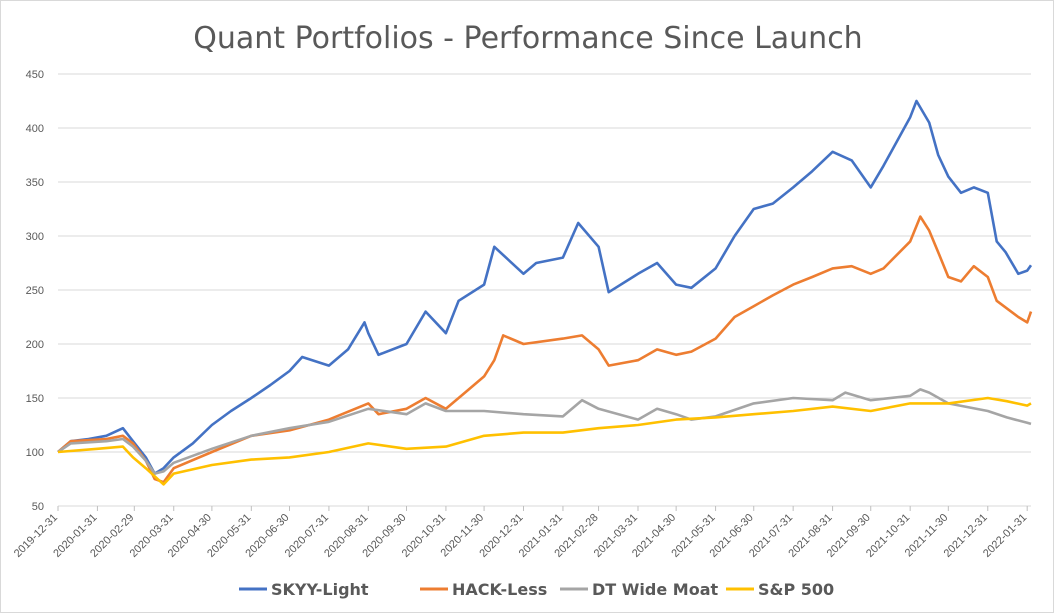 This screenshot has width=1054, height=614. Describe the element at coordinates (544, 431) in the screenshot. I see `series-line-dt-wide-moat` at that location.